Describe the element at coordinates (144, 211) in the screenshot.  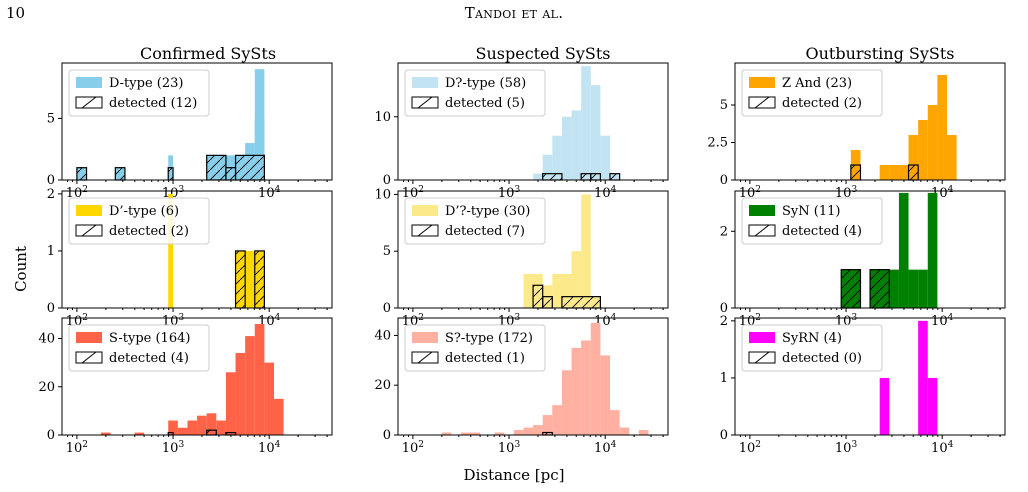
I see `legend-label: D’-type (6)` at that location.